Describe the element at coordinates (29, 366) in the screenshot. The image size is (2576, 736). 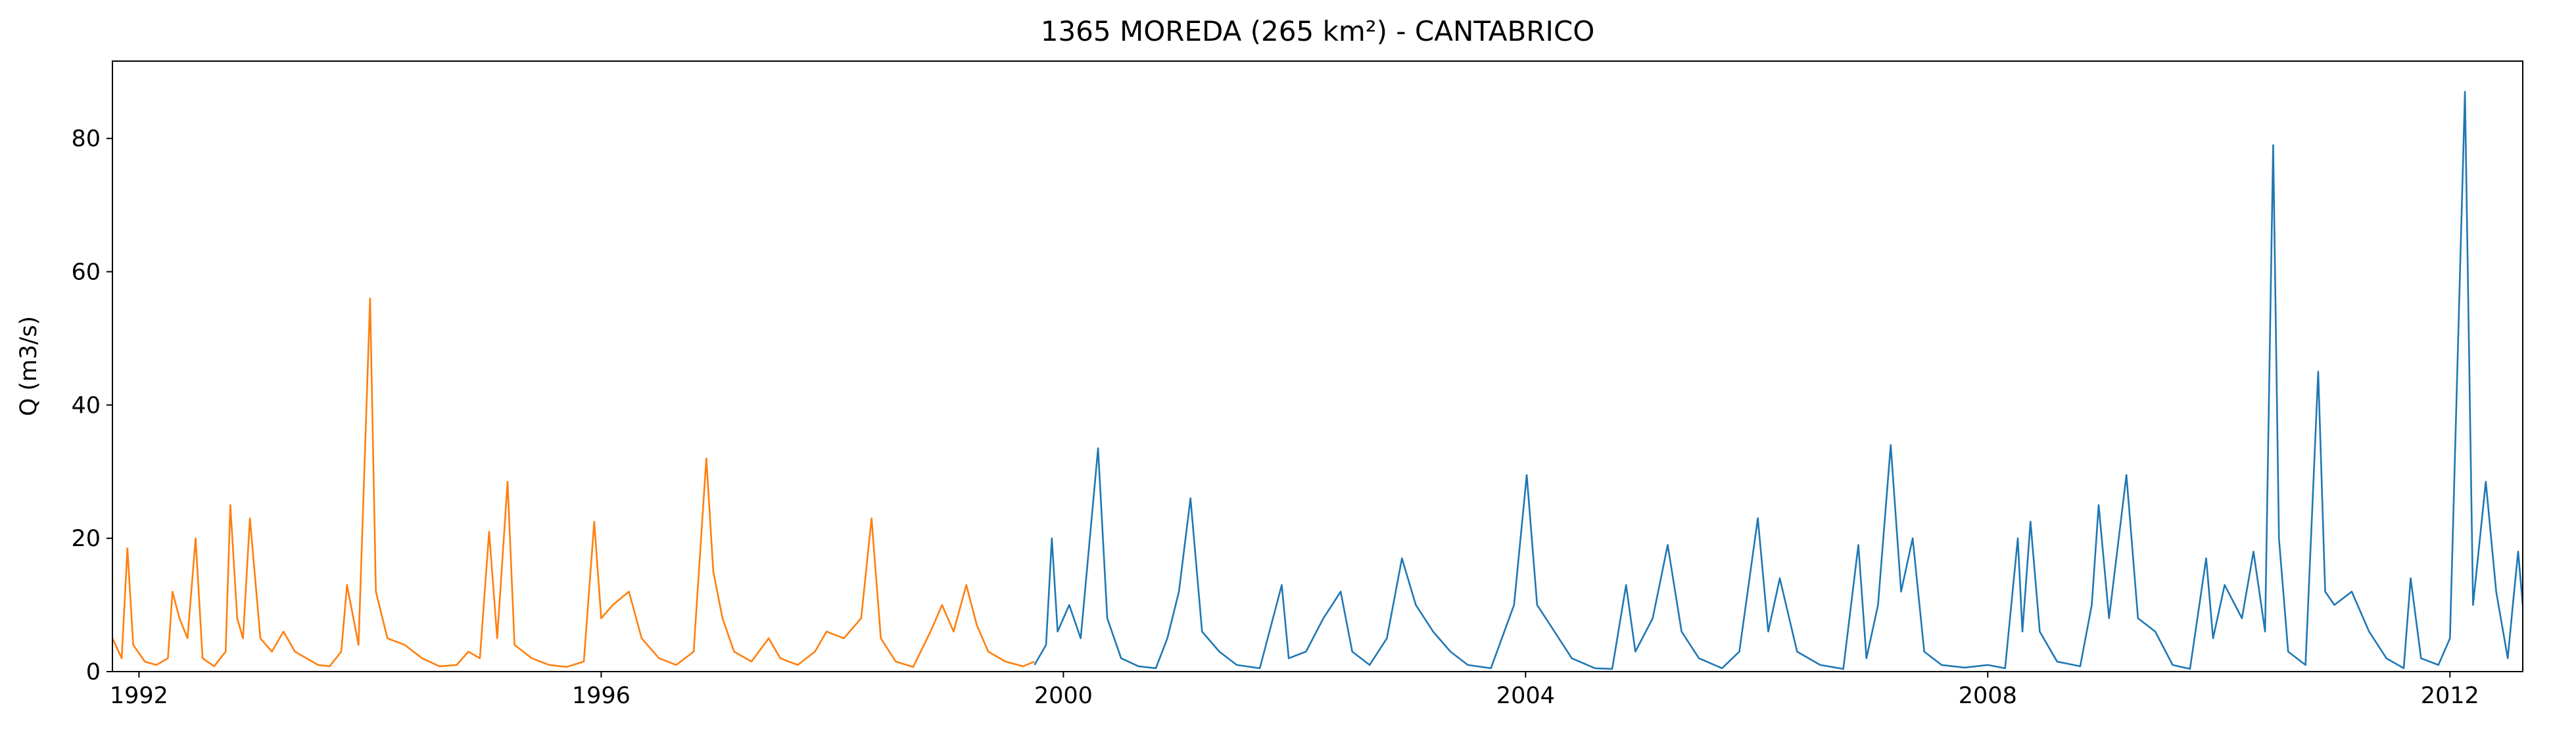
I see `y-axis-label: Q (m3/s)` at that location.